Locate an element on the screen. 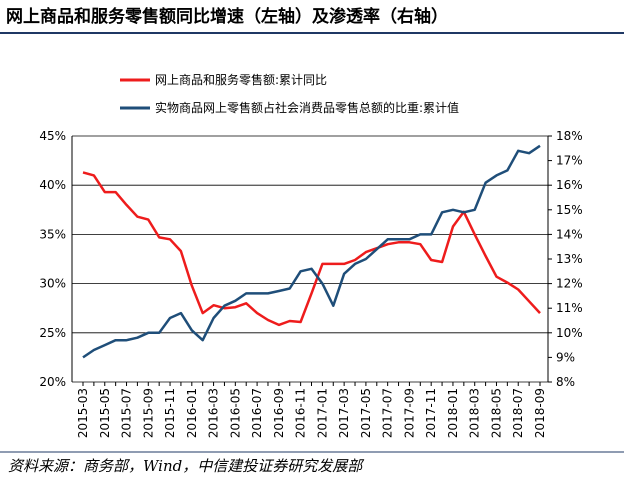  x-tick-label: 2018-05 is located at coordinates (496, 413).